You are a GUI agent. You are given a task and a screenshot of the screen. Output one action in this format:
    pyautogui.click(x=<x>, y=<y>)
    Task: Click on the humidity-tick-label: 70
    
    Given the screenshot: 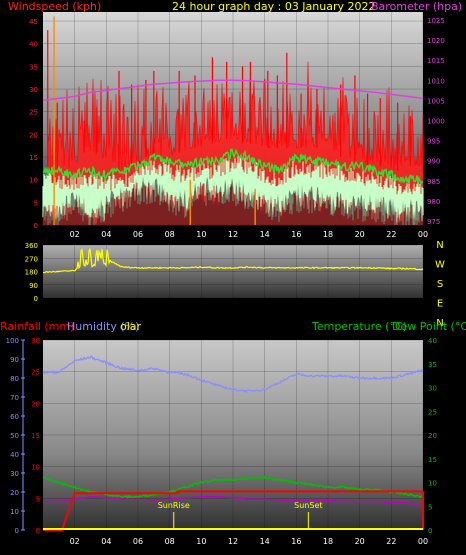 What is the action you would take?
    pyautogui.click(x=14, y=398)
    